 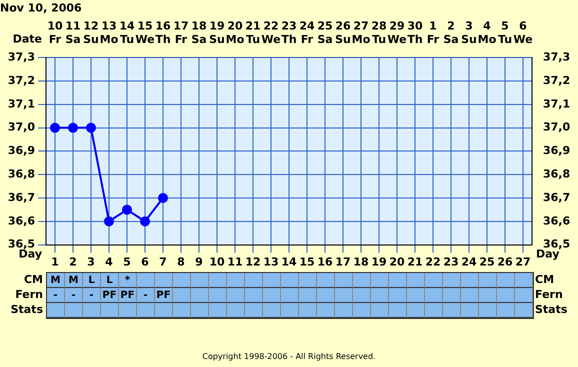 I want to click on x-tick-label: 14, so click(x=289, y=261).